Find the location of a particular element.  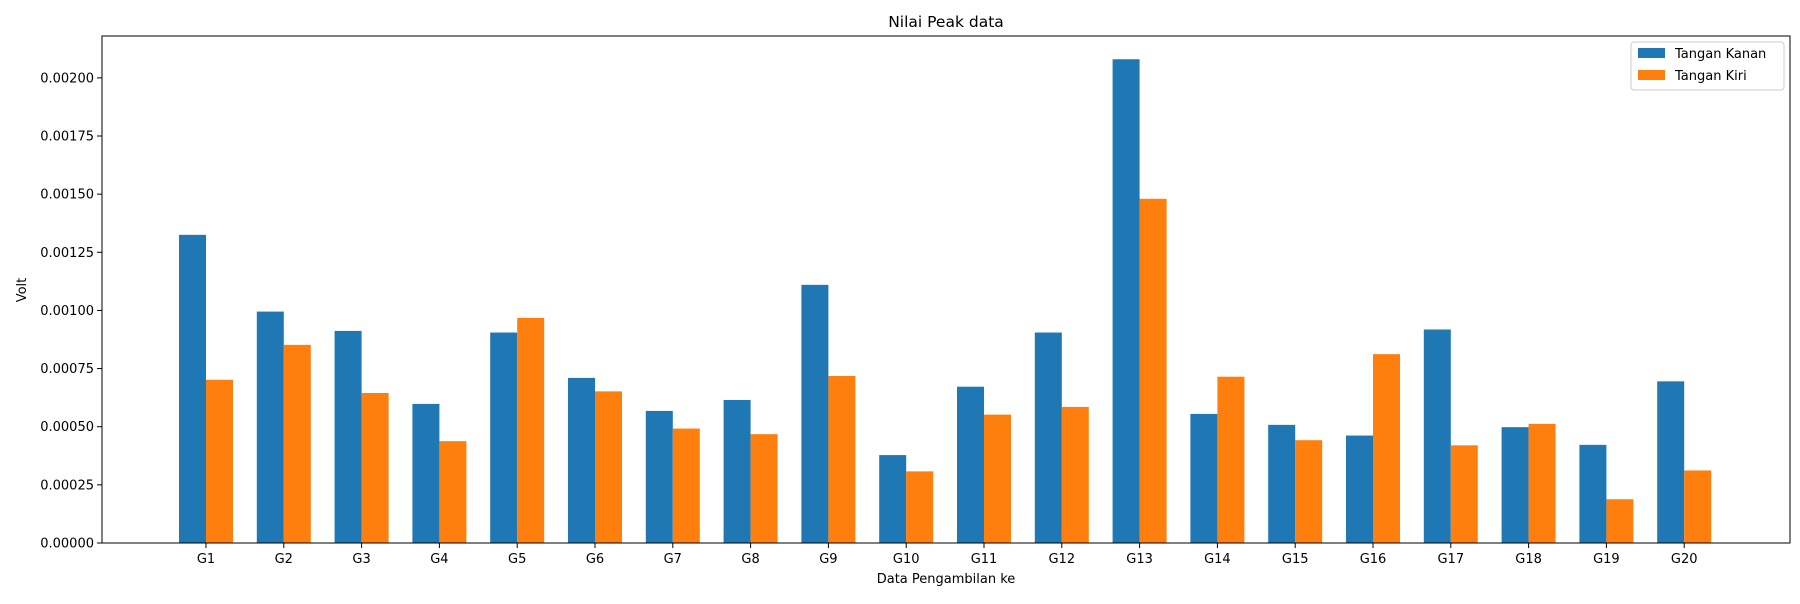

x-tick-label-g20: G20 is located at coordinates (1684, 559).